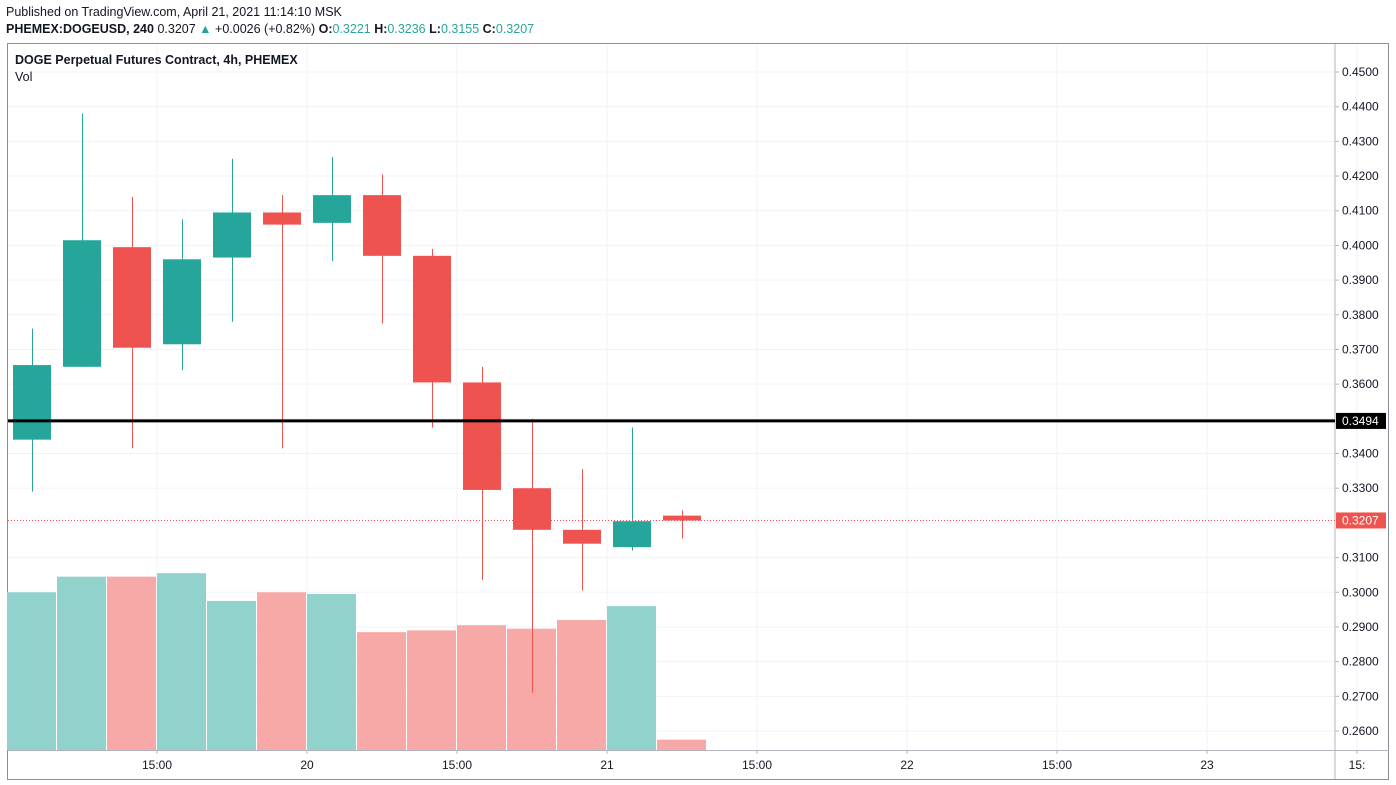 The image size is (1396, 785). What do you see at coordinates (907, 765) in the screenshot?
I see `x-tick-label: 22` at bounding box center [907, 765].